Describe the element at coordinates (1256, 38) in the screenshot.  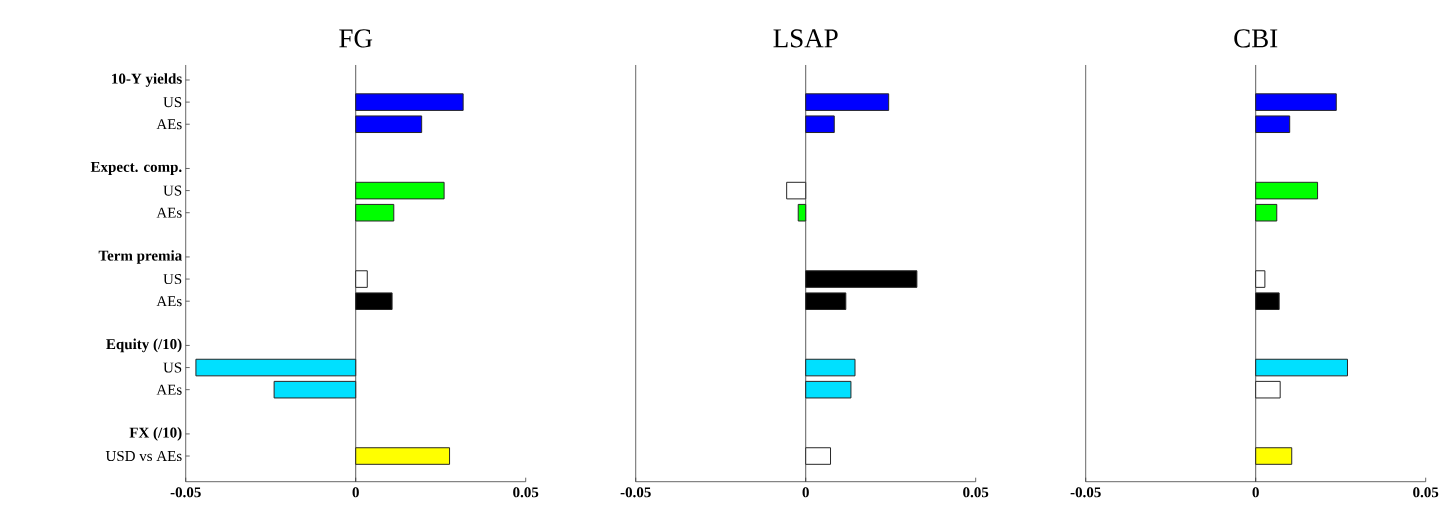
I see `chart-title: CBI` at that location.